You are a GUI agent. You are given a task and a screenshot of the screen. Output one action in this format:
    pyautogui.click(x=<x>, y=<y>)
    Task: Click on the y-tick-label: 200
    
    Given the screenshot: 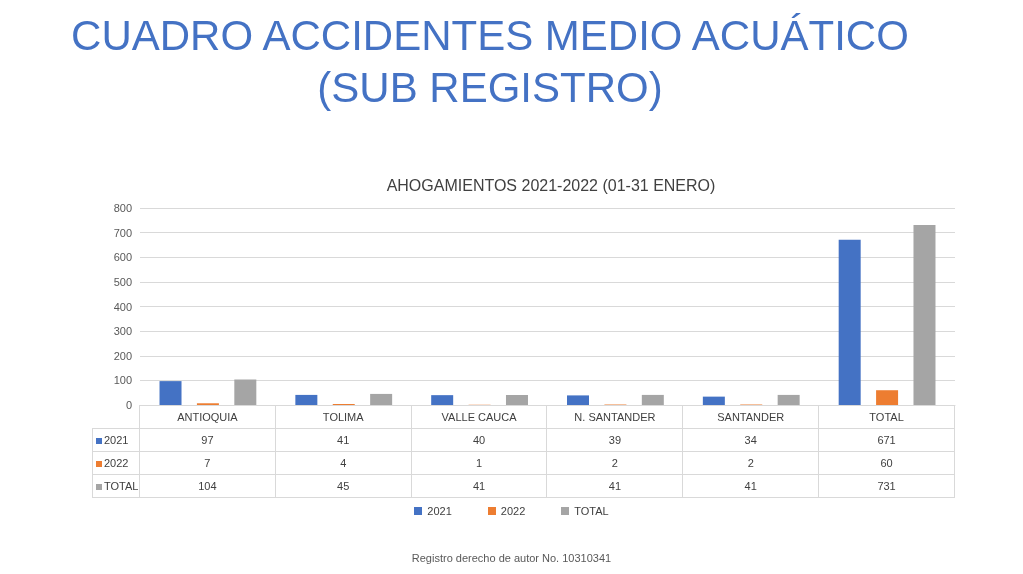 What is the action you would take?
    pyautogui.click(x=122, y=355)
    